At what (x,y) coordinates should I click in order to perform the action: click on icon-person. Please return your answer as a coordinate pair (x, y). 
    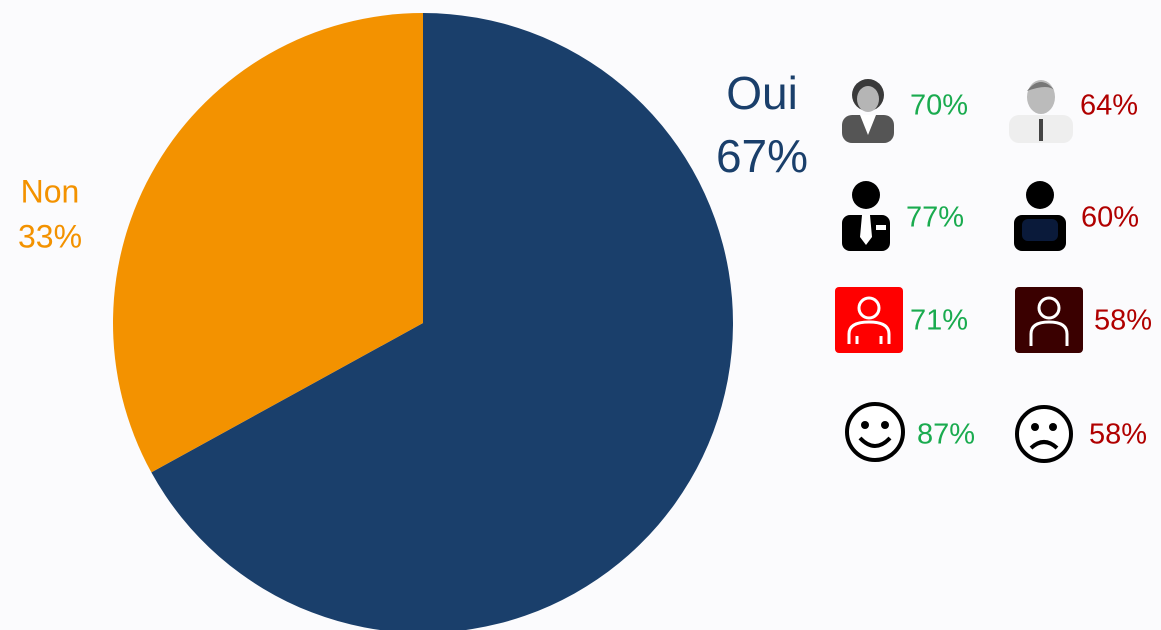
    Looking at the image, I should click on (1040, 216).